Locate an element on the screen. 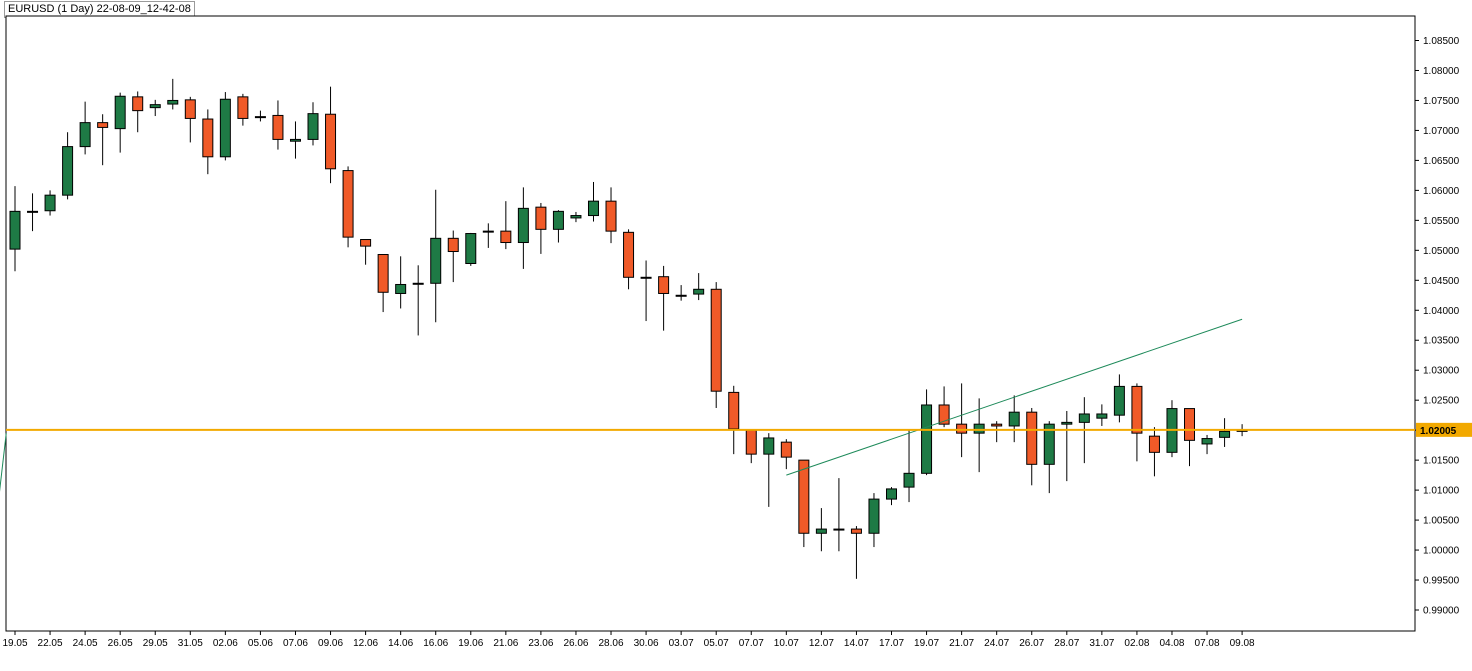 This screenshot has width=1472, height=671. x-tick-label: 07.08 is located at coordinates (1207, 643).